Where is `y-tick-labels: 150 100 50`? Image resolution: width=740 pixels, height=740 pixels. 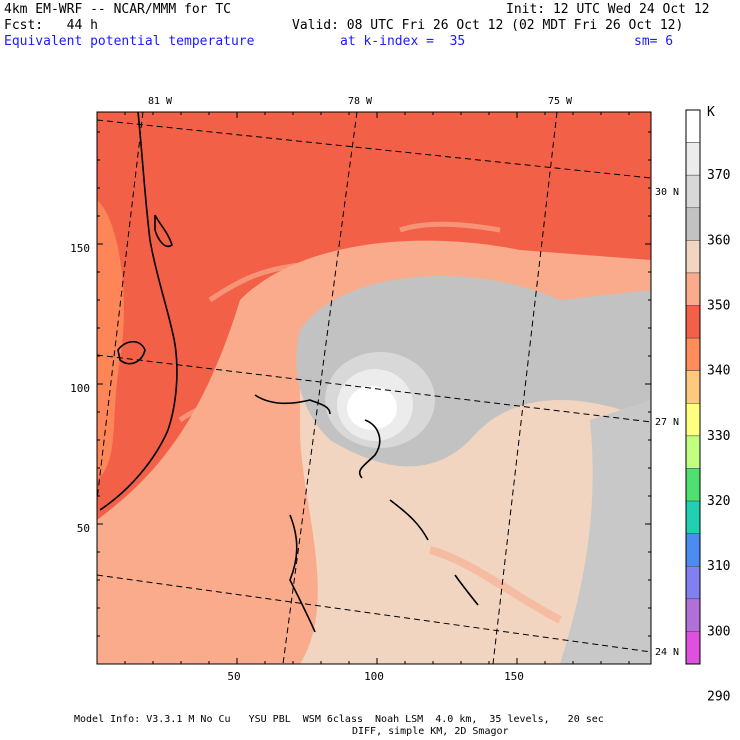
y-tick-labels: 150 100 50 is located at coordinates (80, 388).